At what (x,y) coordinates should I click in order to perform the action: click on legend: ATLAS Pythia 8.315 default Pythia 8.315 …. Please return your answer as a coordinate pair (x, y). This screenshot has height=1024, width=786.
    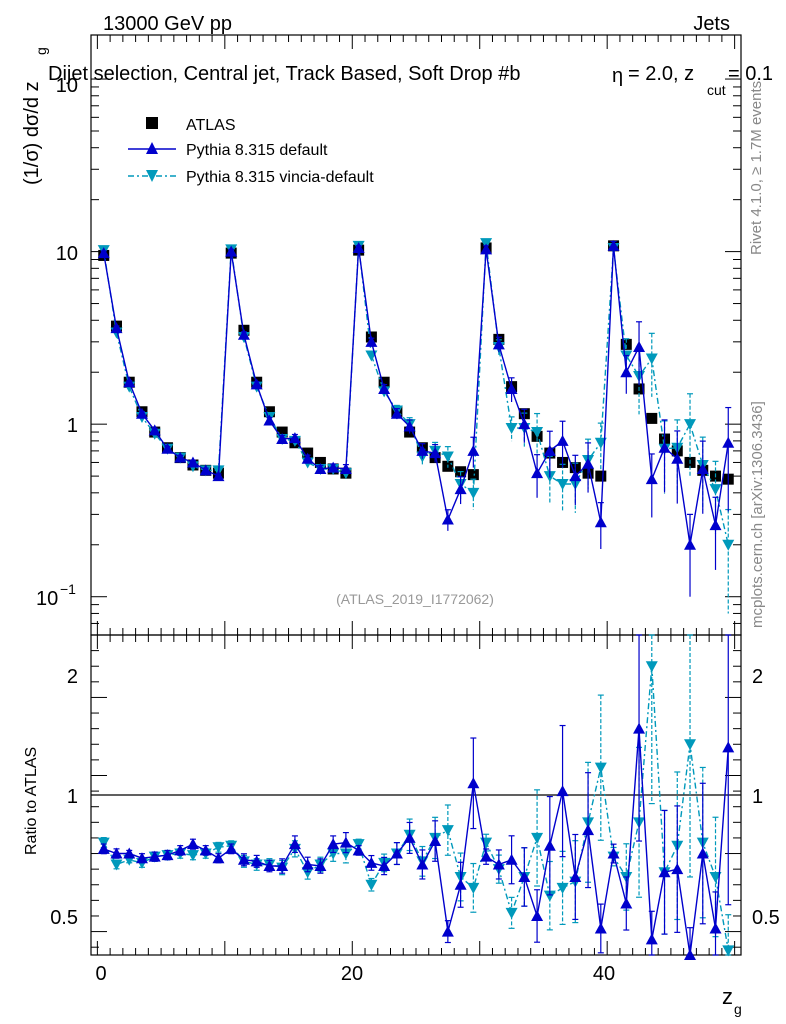
    Looking at the image, I should click on (251, 151).